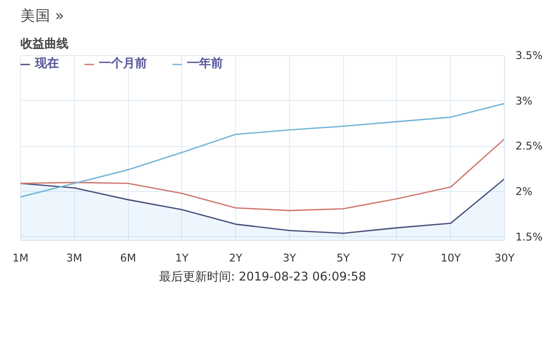 This screenshot has width=550, height=339. What do you see at coordinates (20, 258) in the screenshot?
I see `x-tick-label: 1M` at bounding box center [20, 258].